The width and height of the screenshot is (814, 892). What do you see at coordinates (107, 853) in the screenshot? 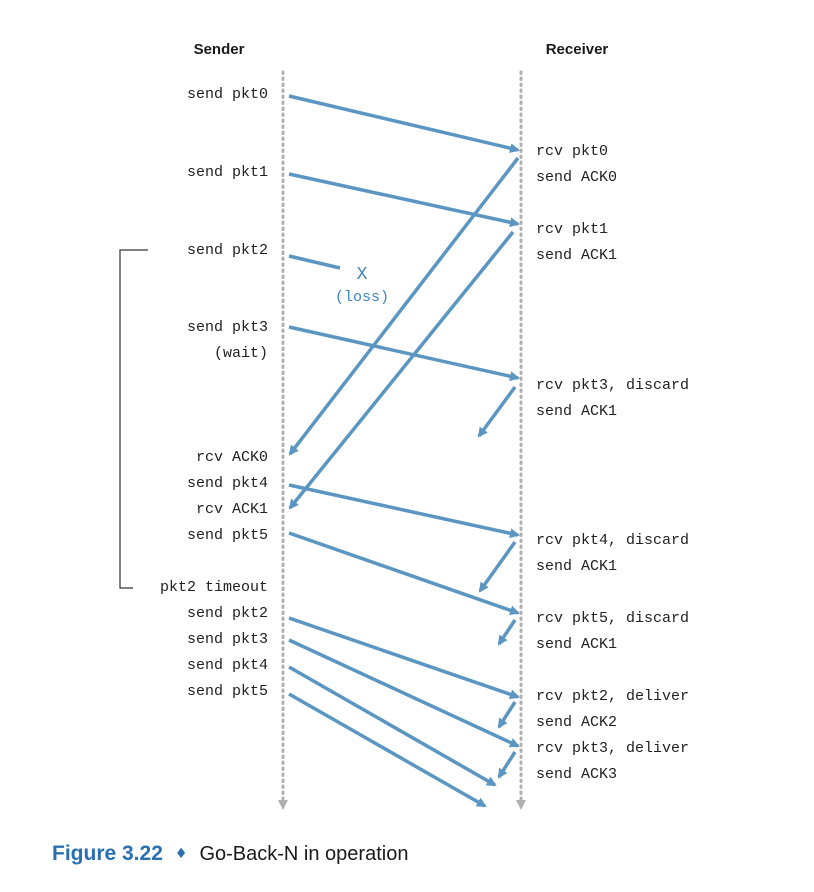
I see `caption-figure-number: Figure 3.22` at bounding box center [107, 853].